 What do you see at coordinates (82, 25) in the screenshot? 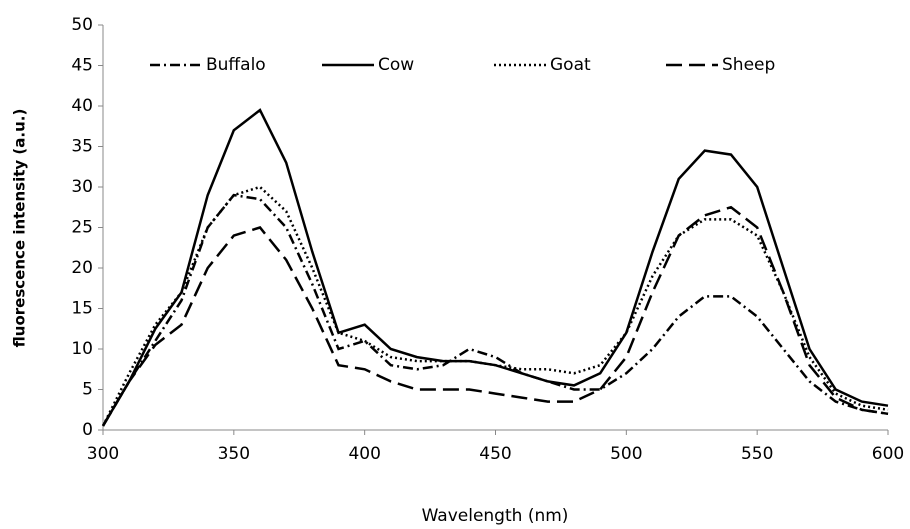
I see `y-tick-label: 50` at bounding box center [82, 25].